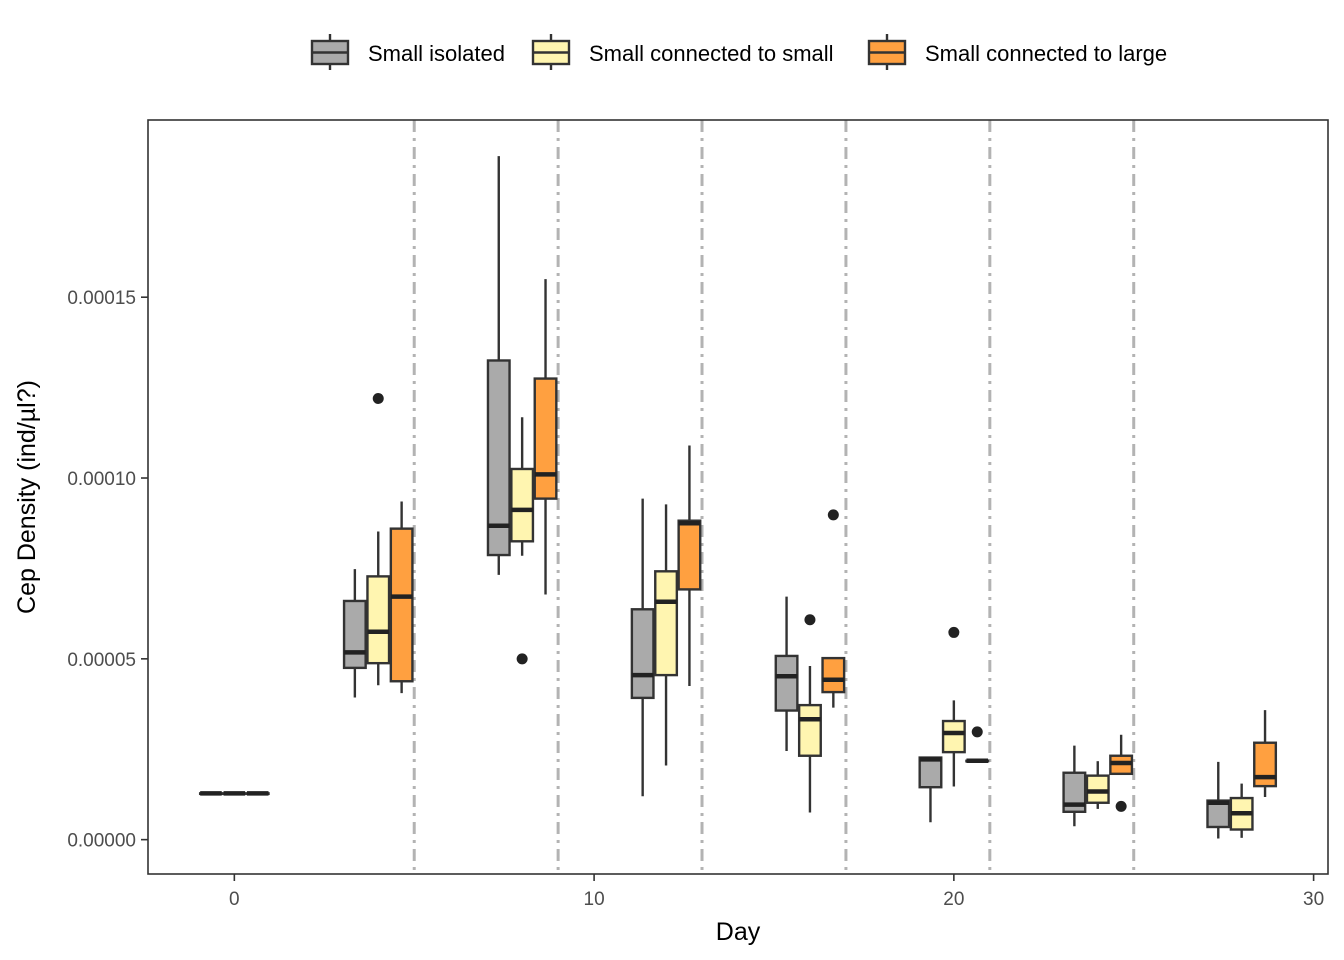 The height and width of the screenshot is (960, 1344). Describe the element at coordinates (101, 479) in the screenshot. I see `y-tick-label: 0.00010` at that location.